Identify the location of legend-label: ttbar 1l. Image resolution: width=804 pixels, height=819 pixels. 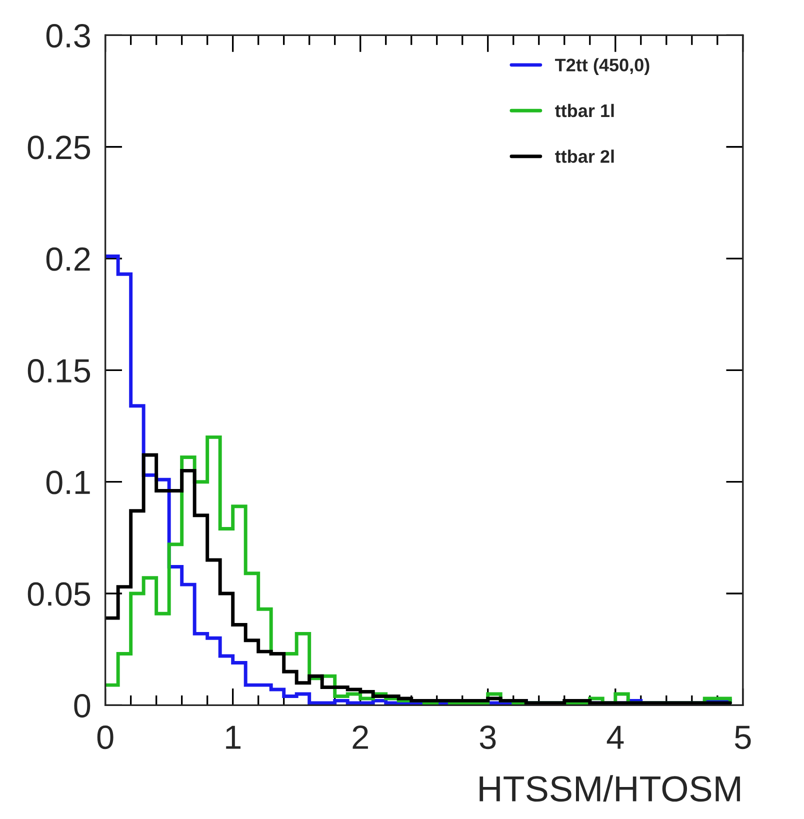
(584, 111).